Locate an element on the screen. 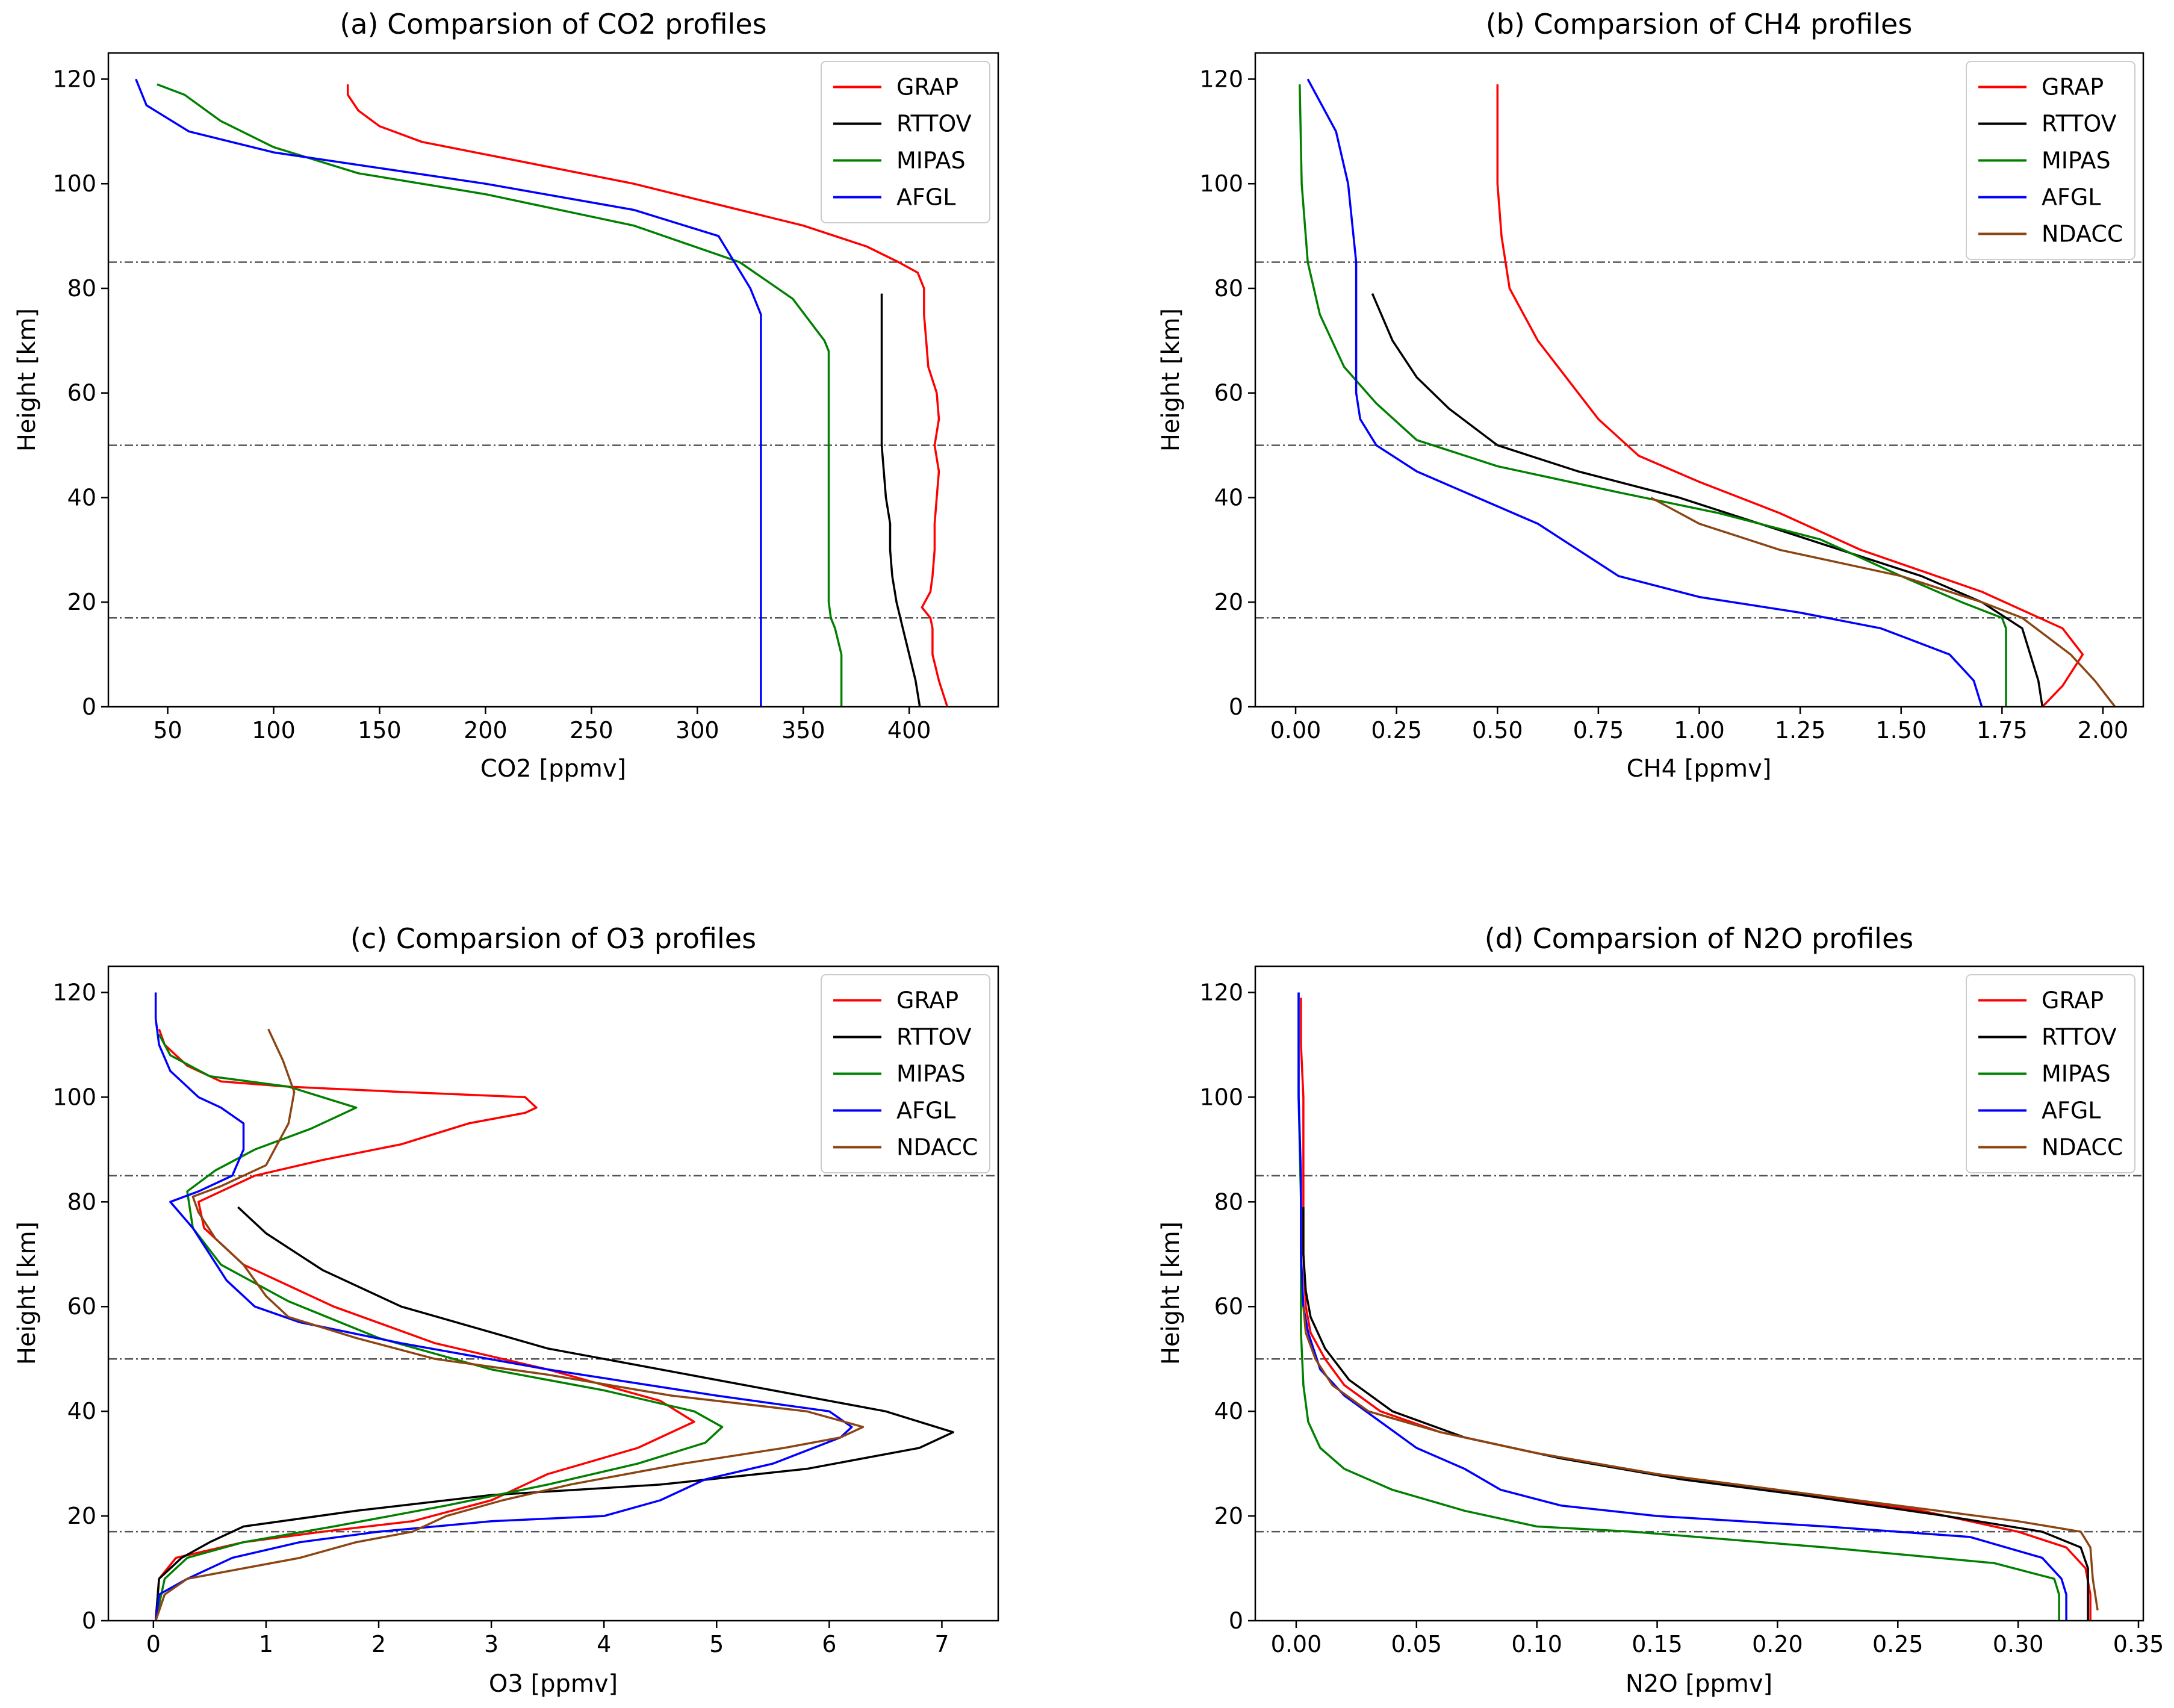 Image resolution: width=2174 pixels, height=1708 pixels. panel-d-series-ndacc is located at coordinates (1700, 1458).